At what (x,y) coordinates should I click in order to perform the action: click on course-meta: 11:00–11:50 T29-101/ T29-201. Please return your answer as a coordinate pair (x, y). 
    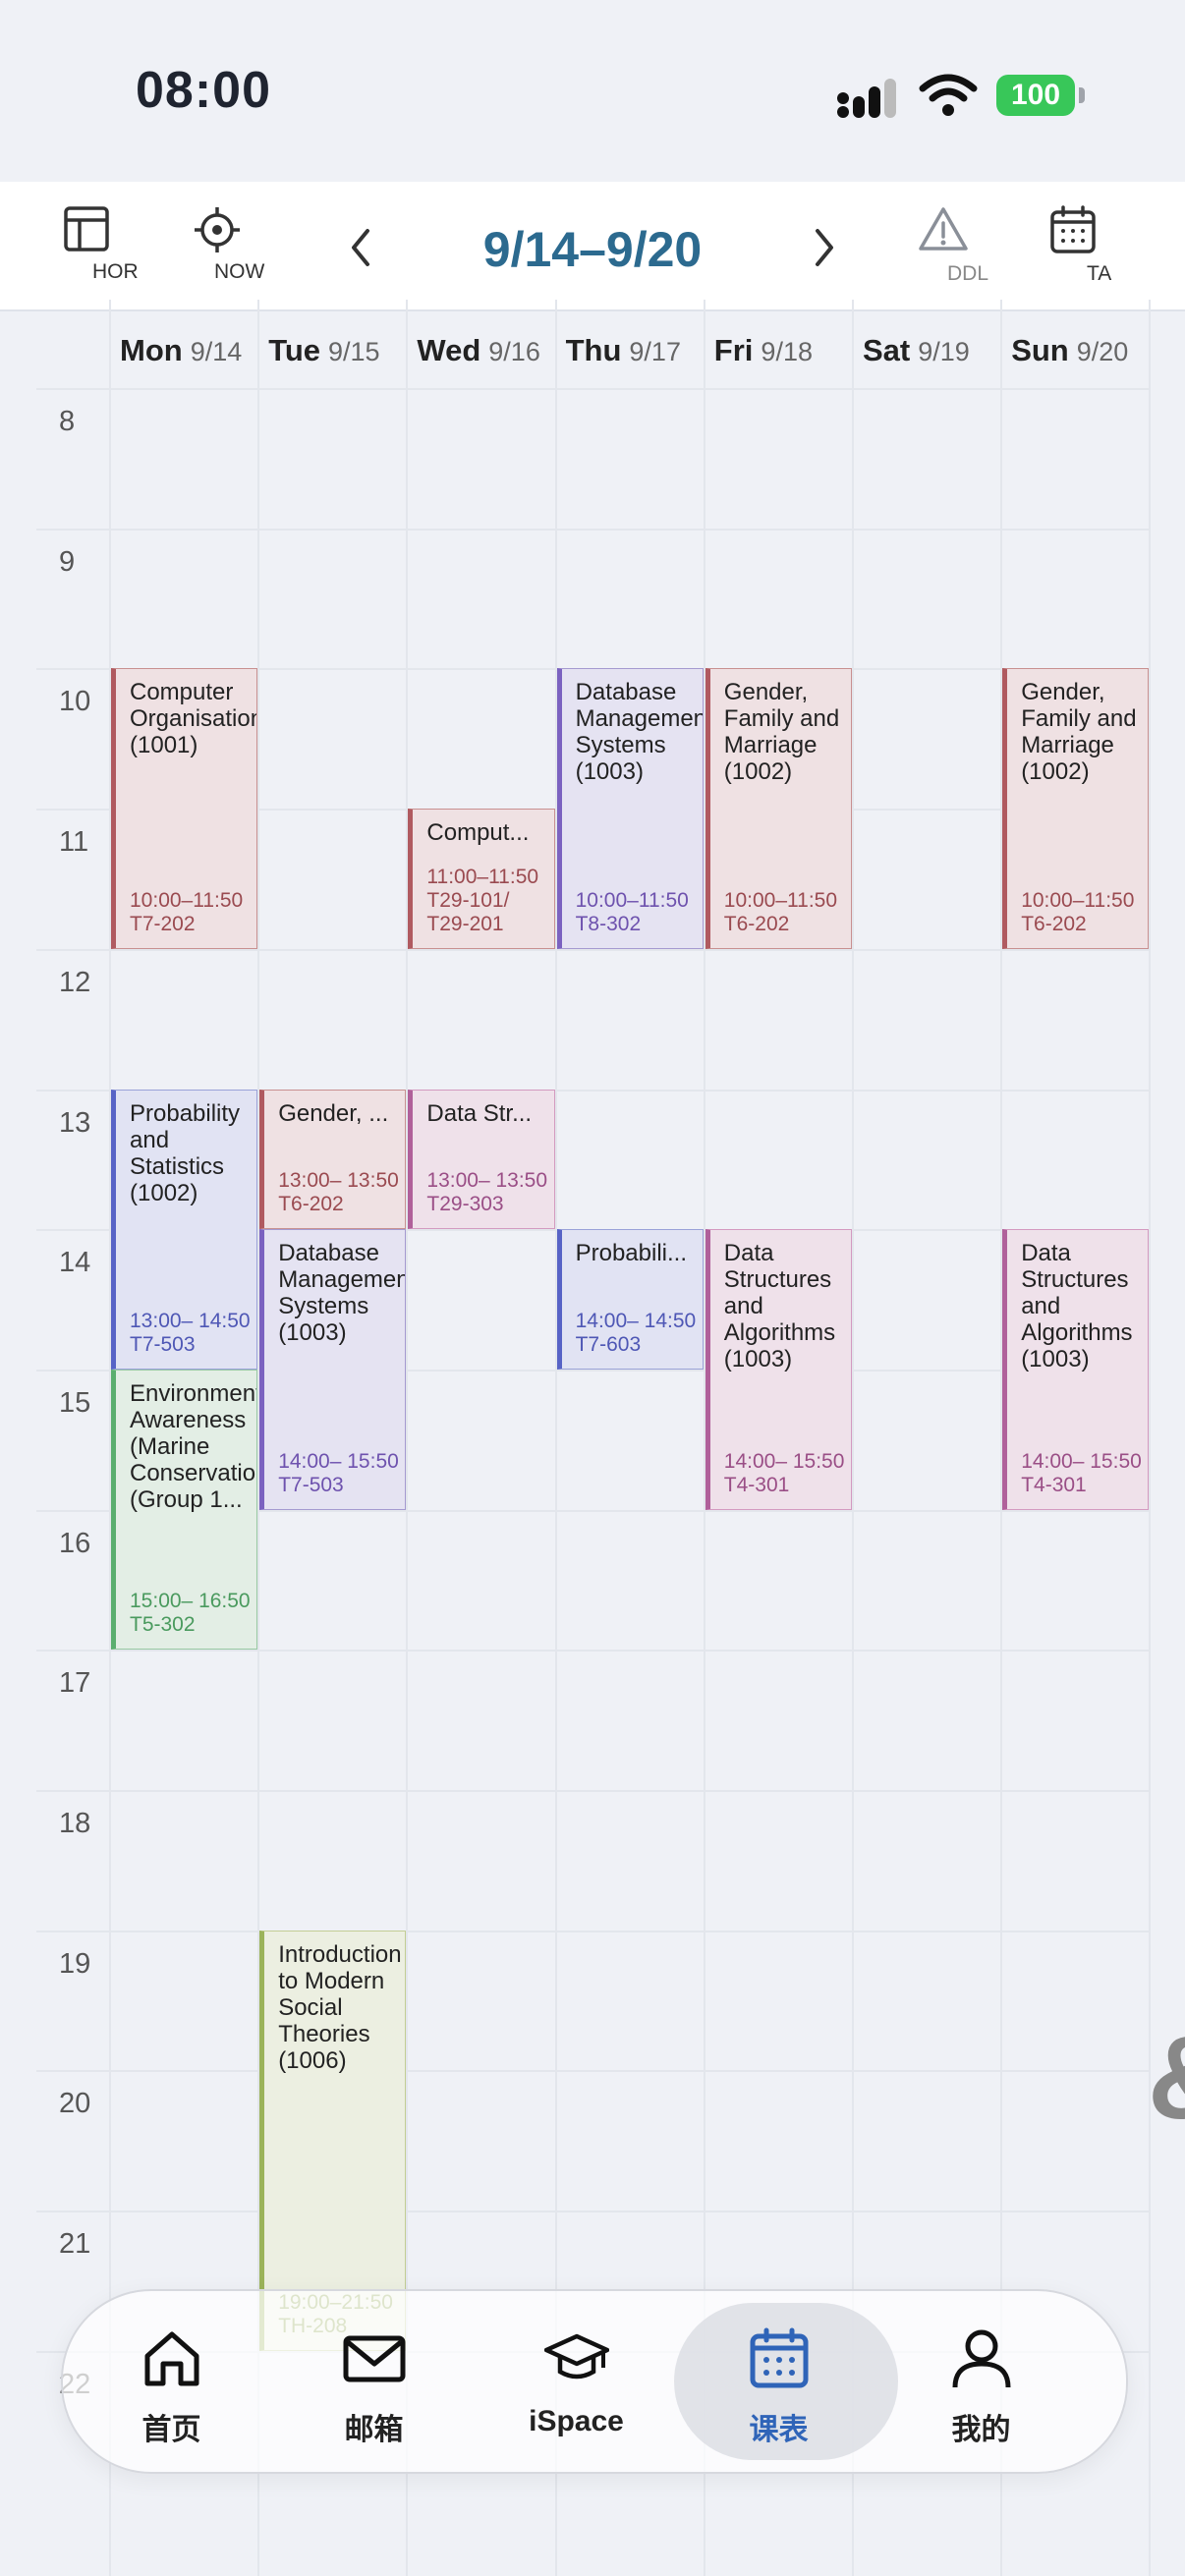
    Looking at the image, I should click on (490, 901).